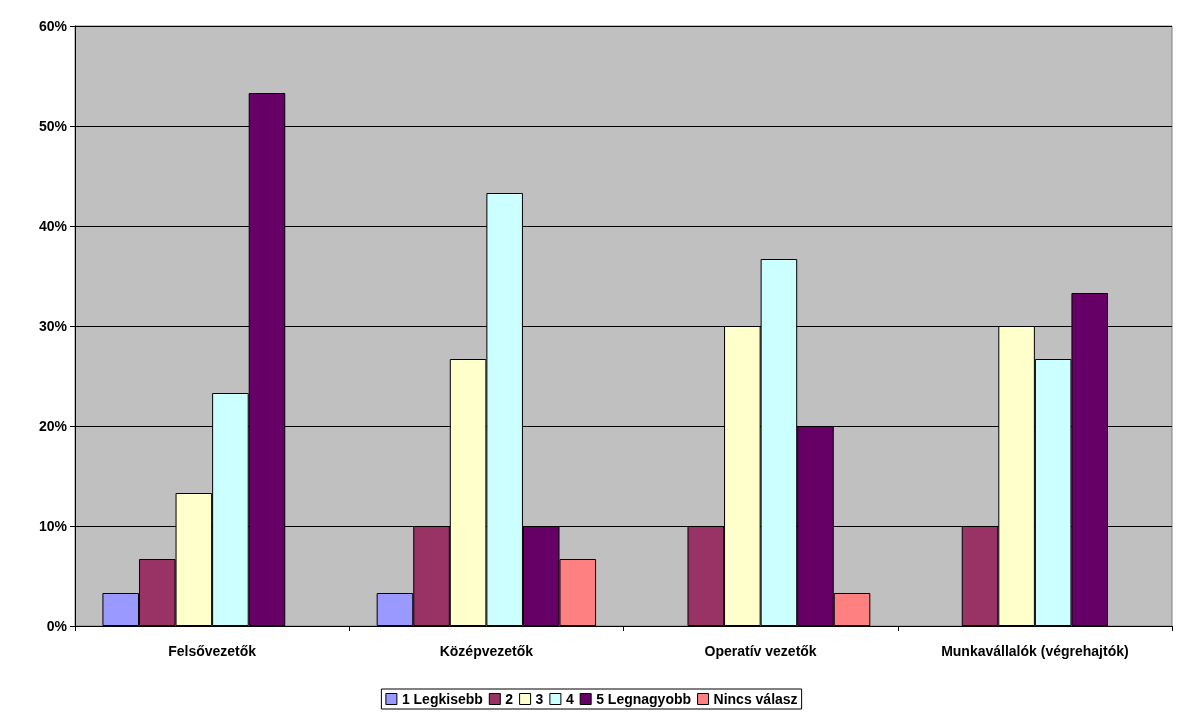 The height and width of the screenshot is (721, 1183). Describe the element at coordinates (755, 699) in the screenshot. I see `legend-label: Nincs válasz` at that location.